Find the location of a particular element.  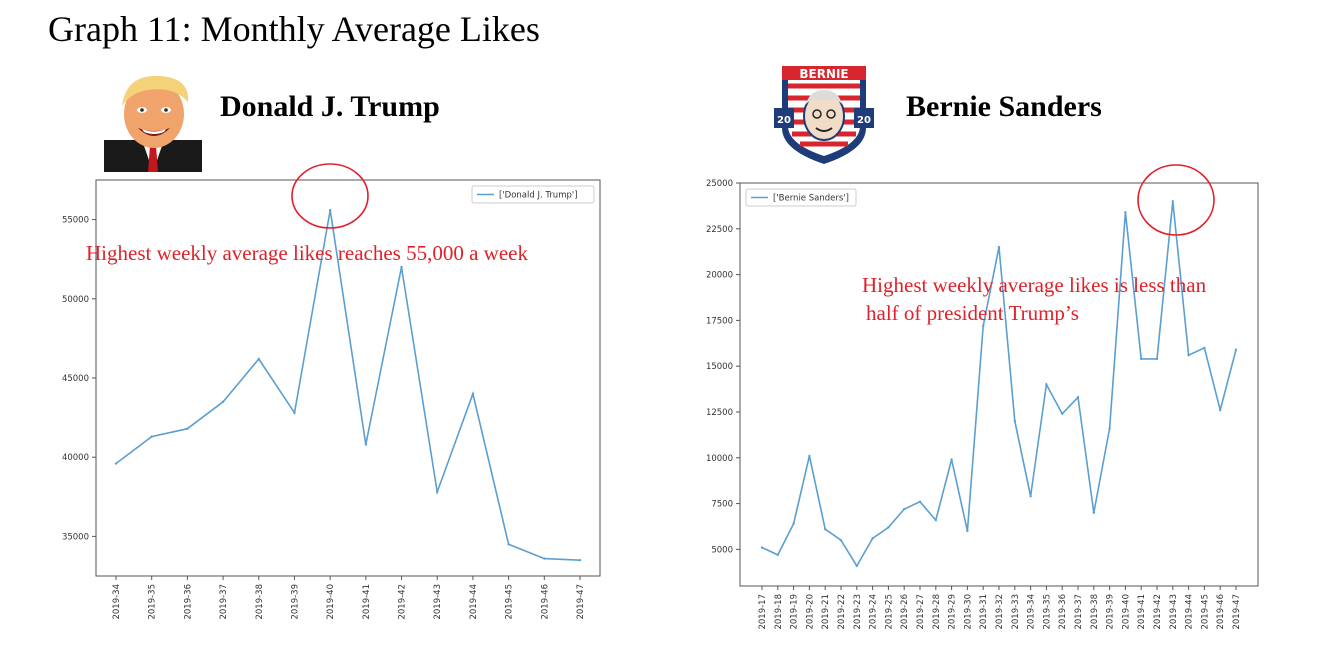

bernie-y-tick-label: 12500 is located at coordinates (719, 413).